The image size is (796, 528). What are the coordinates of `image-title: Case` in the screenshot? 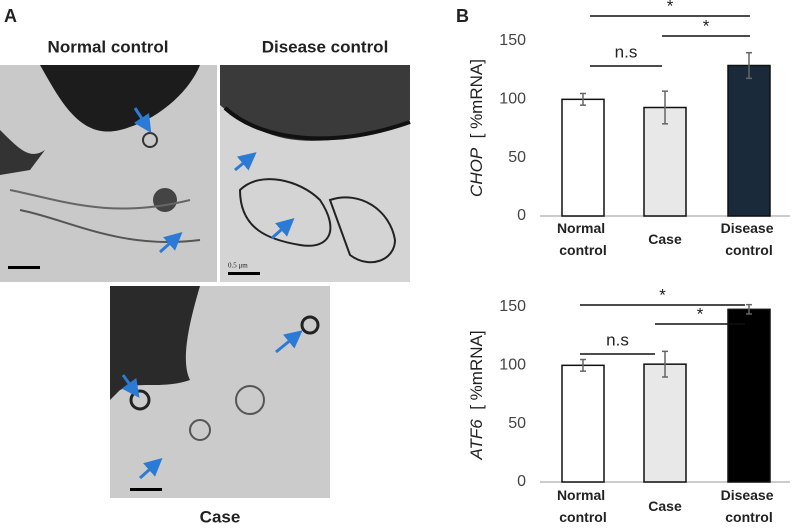 It's located at (220, 516).